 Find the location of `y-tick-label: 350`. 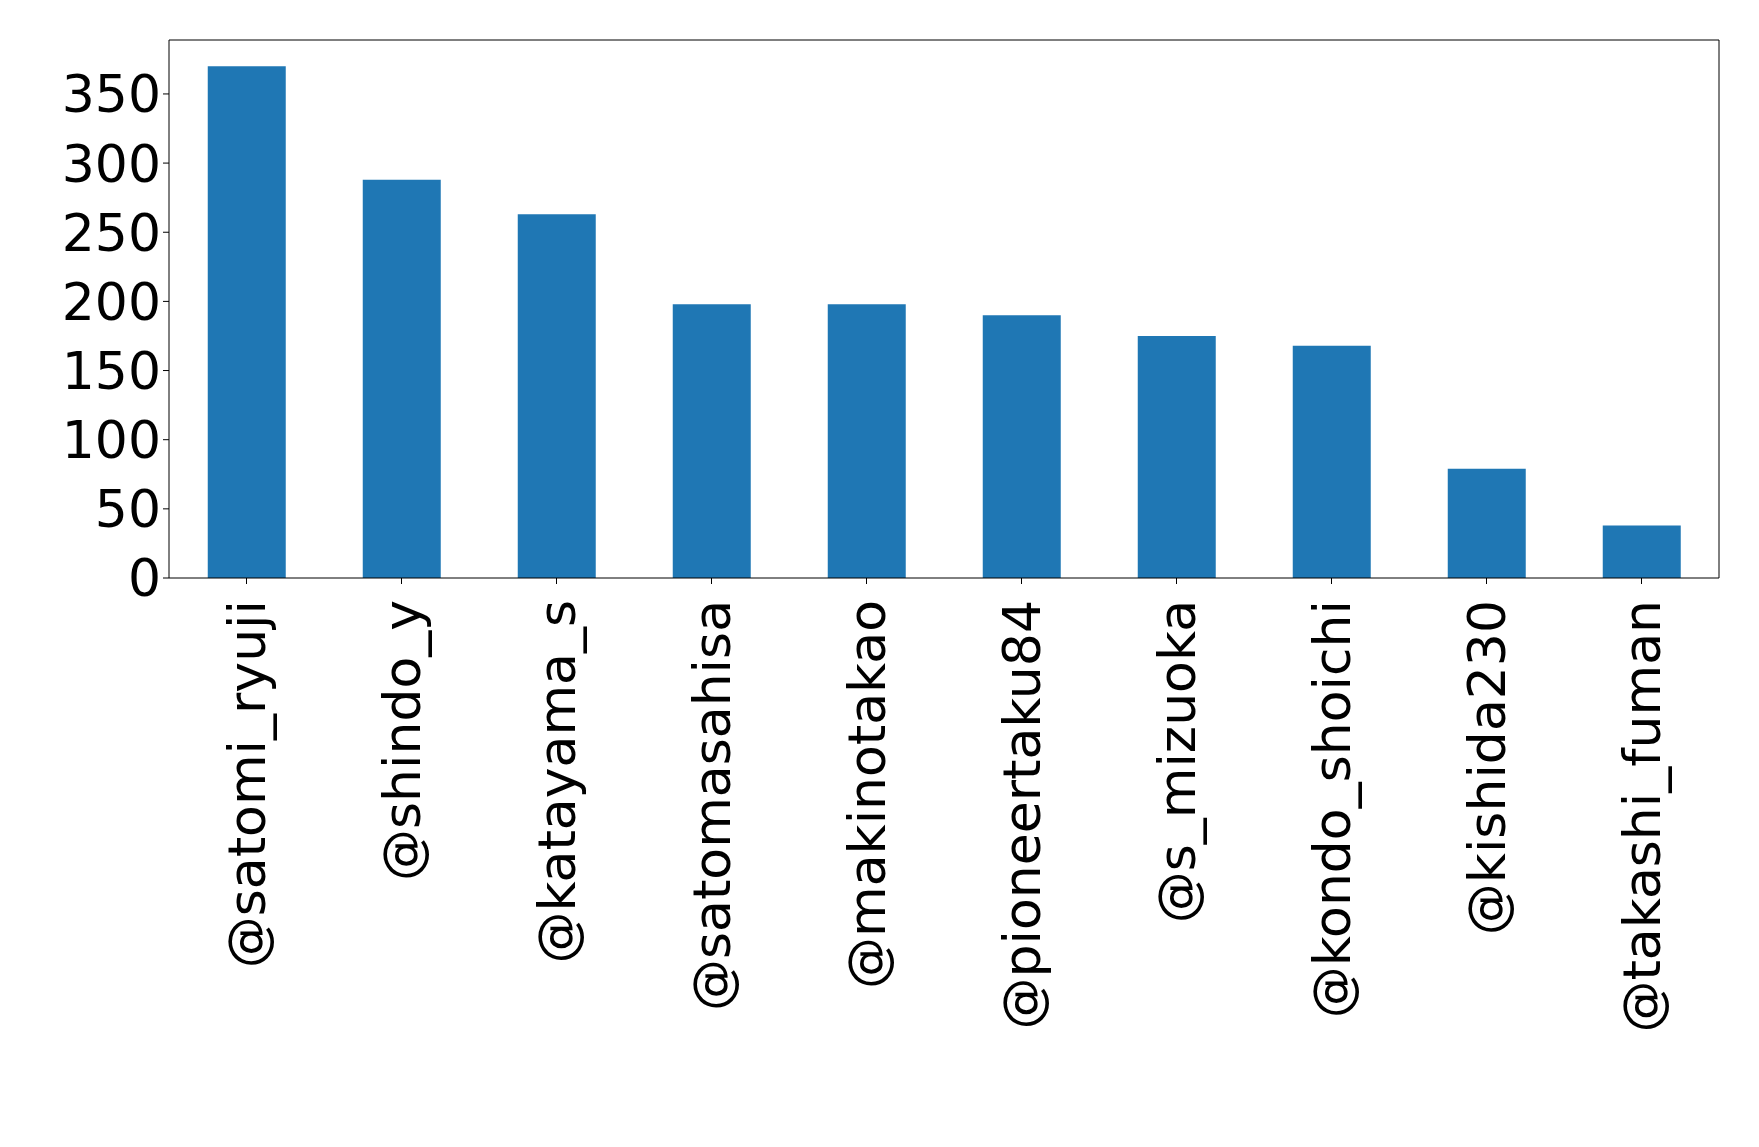

y-tick-label: 350 is located at coordinates (111, 94).